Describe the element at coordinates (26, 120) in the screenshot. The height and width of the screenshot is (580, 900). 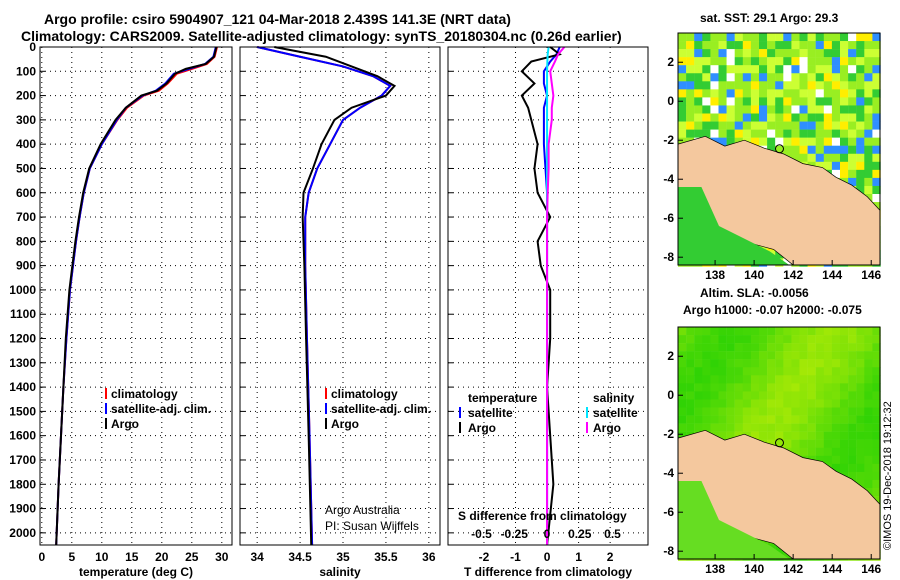
I see `y-tick-label: 300` at that location.